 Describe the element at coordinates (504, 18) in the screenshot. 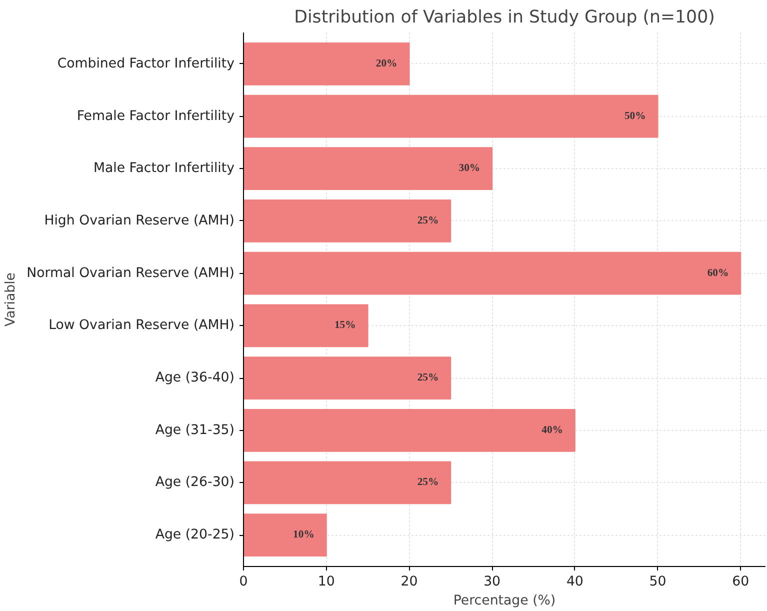

I see `chart-title: Distribution of Variables in Study Group (n=100)` at that location.